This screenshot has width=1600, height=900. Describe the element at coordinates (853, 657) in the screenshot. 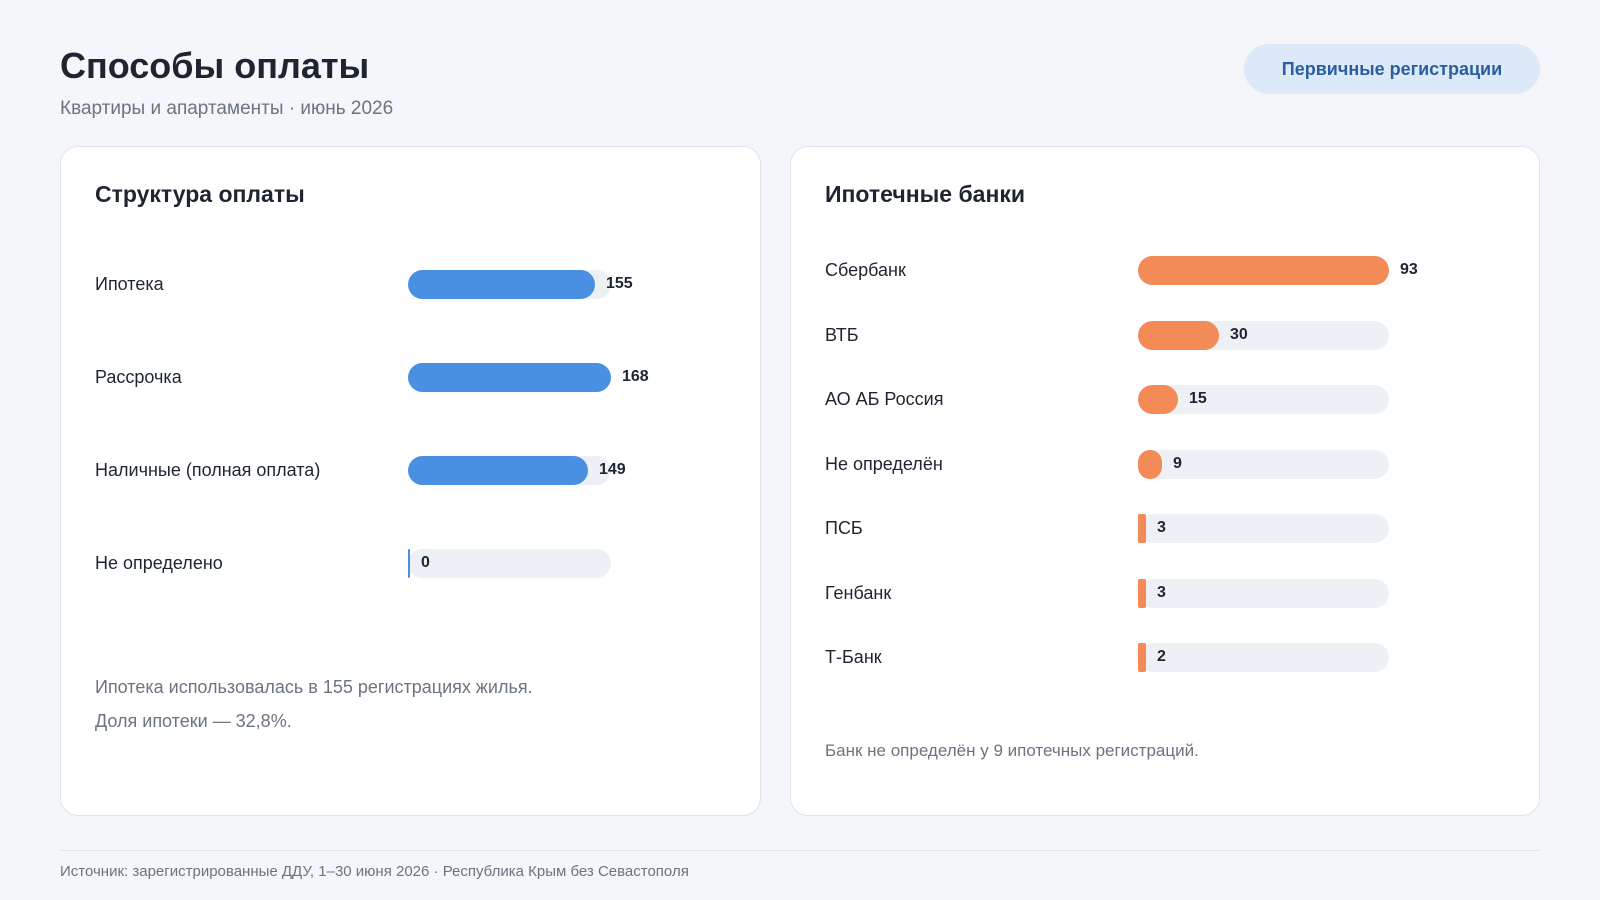

I see `bar-label: Т-Банк` at that location.